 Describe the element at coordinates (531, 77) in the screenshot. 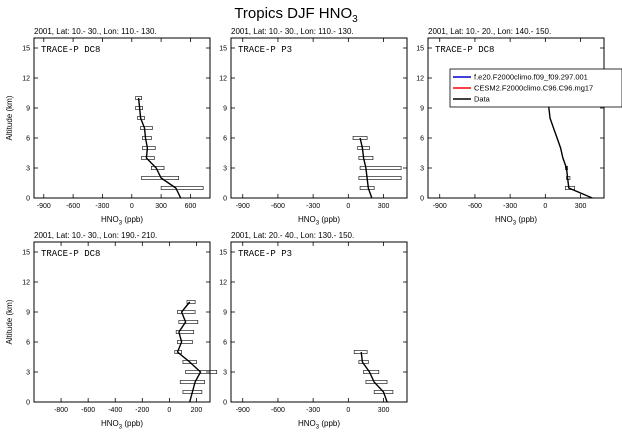

I see `legend-label: f.e20.F2000climo.f09_f09.297.001` at that location.